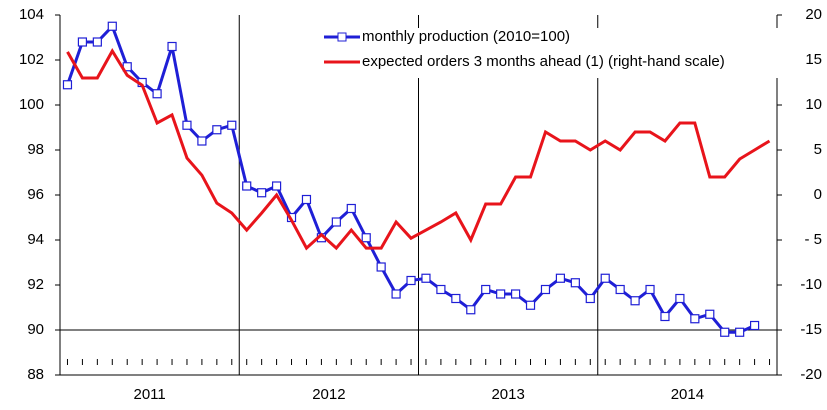  Describe the element at coordinates (328, 394) in the screenshot. I see `x-tick-label: 2012` at that location.